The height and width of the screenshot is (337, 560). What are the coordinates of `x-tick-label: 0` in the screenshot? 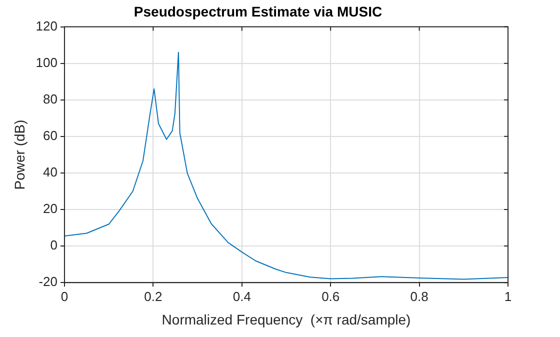 It's located at (64, 296).